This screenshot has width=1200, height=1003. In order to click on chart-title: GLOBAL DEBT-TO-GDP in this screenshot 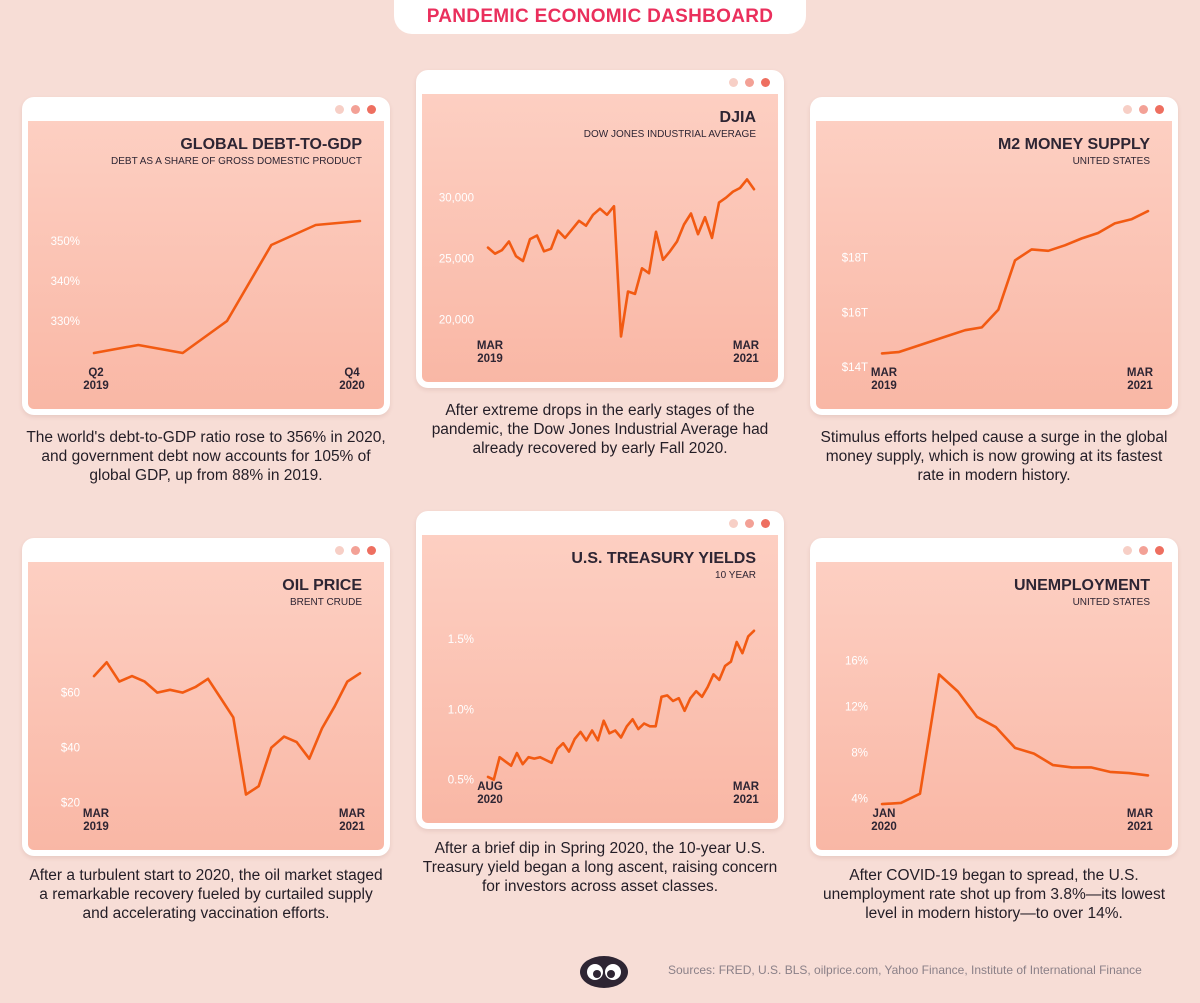, I will do `click(271, 144)`.